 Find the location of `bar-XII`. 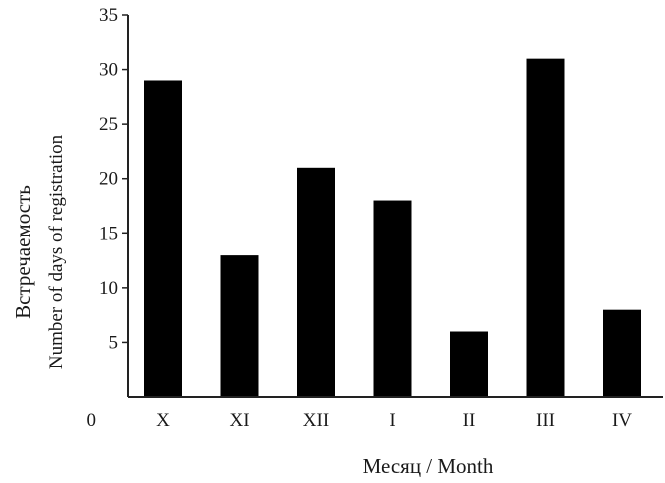

bar-XII is located at coordinates (316, 282).